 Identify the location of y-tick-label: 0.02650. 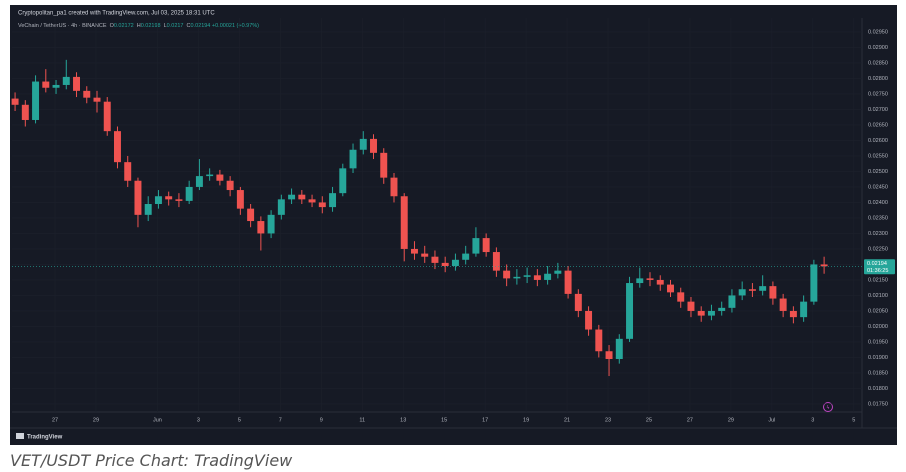
(878, 125).